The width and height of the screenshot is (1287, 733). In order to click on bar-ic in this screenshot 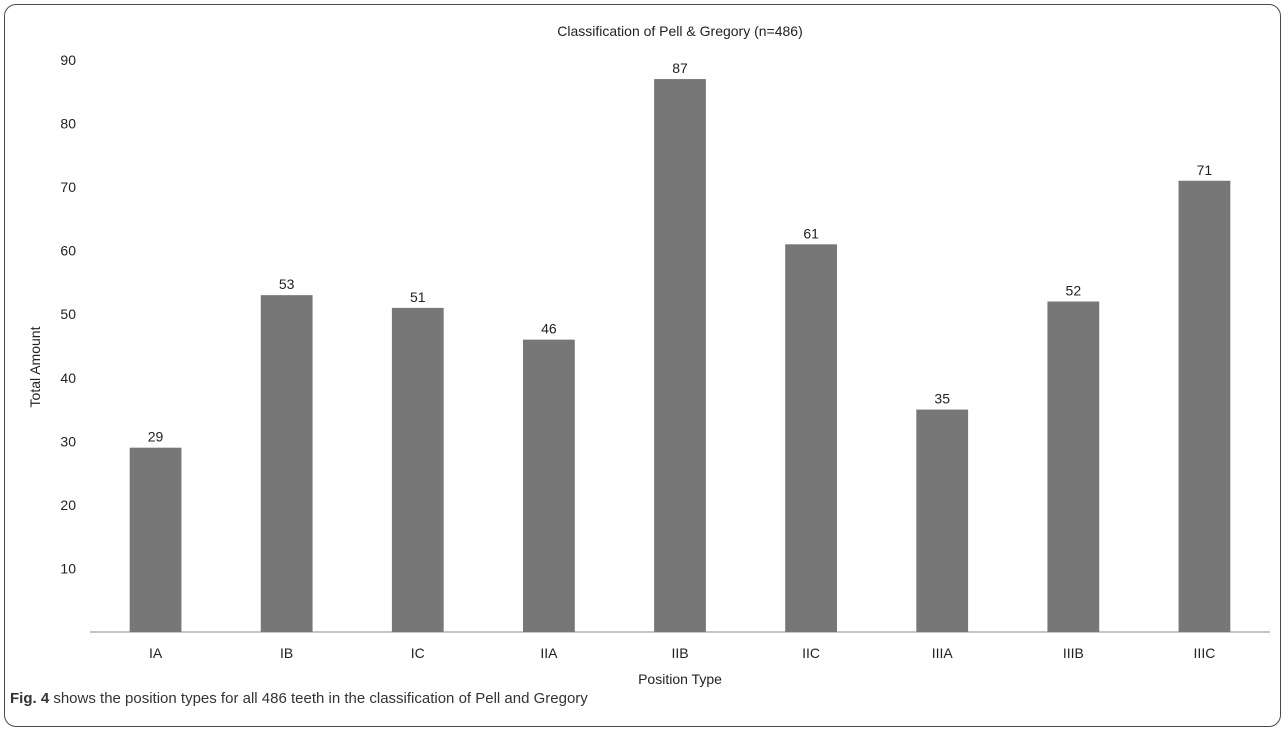, I will do `click(417, 469)`.